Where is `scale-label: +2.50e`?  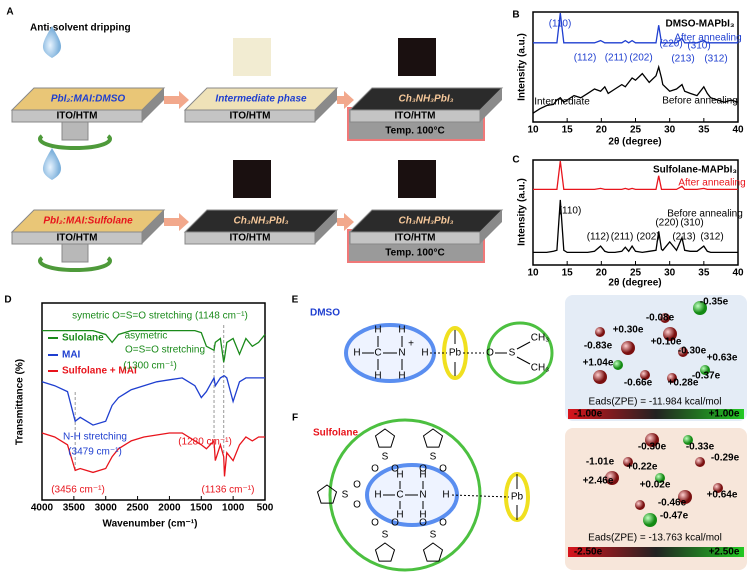 scale-label: +2.50e is located at coordinates (724, 552).